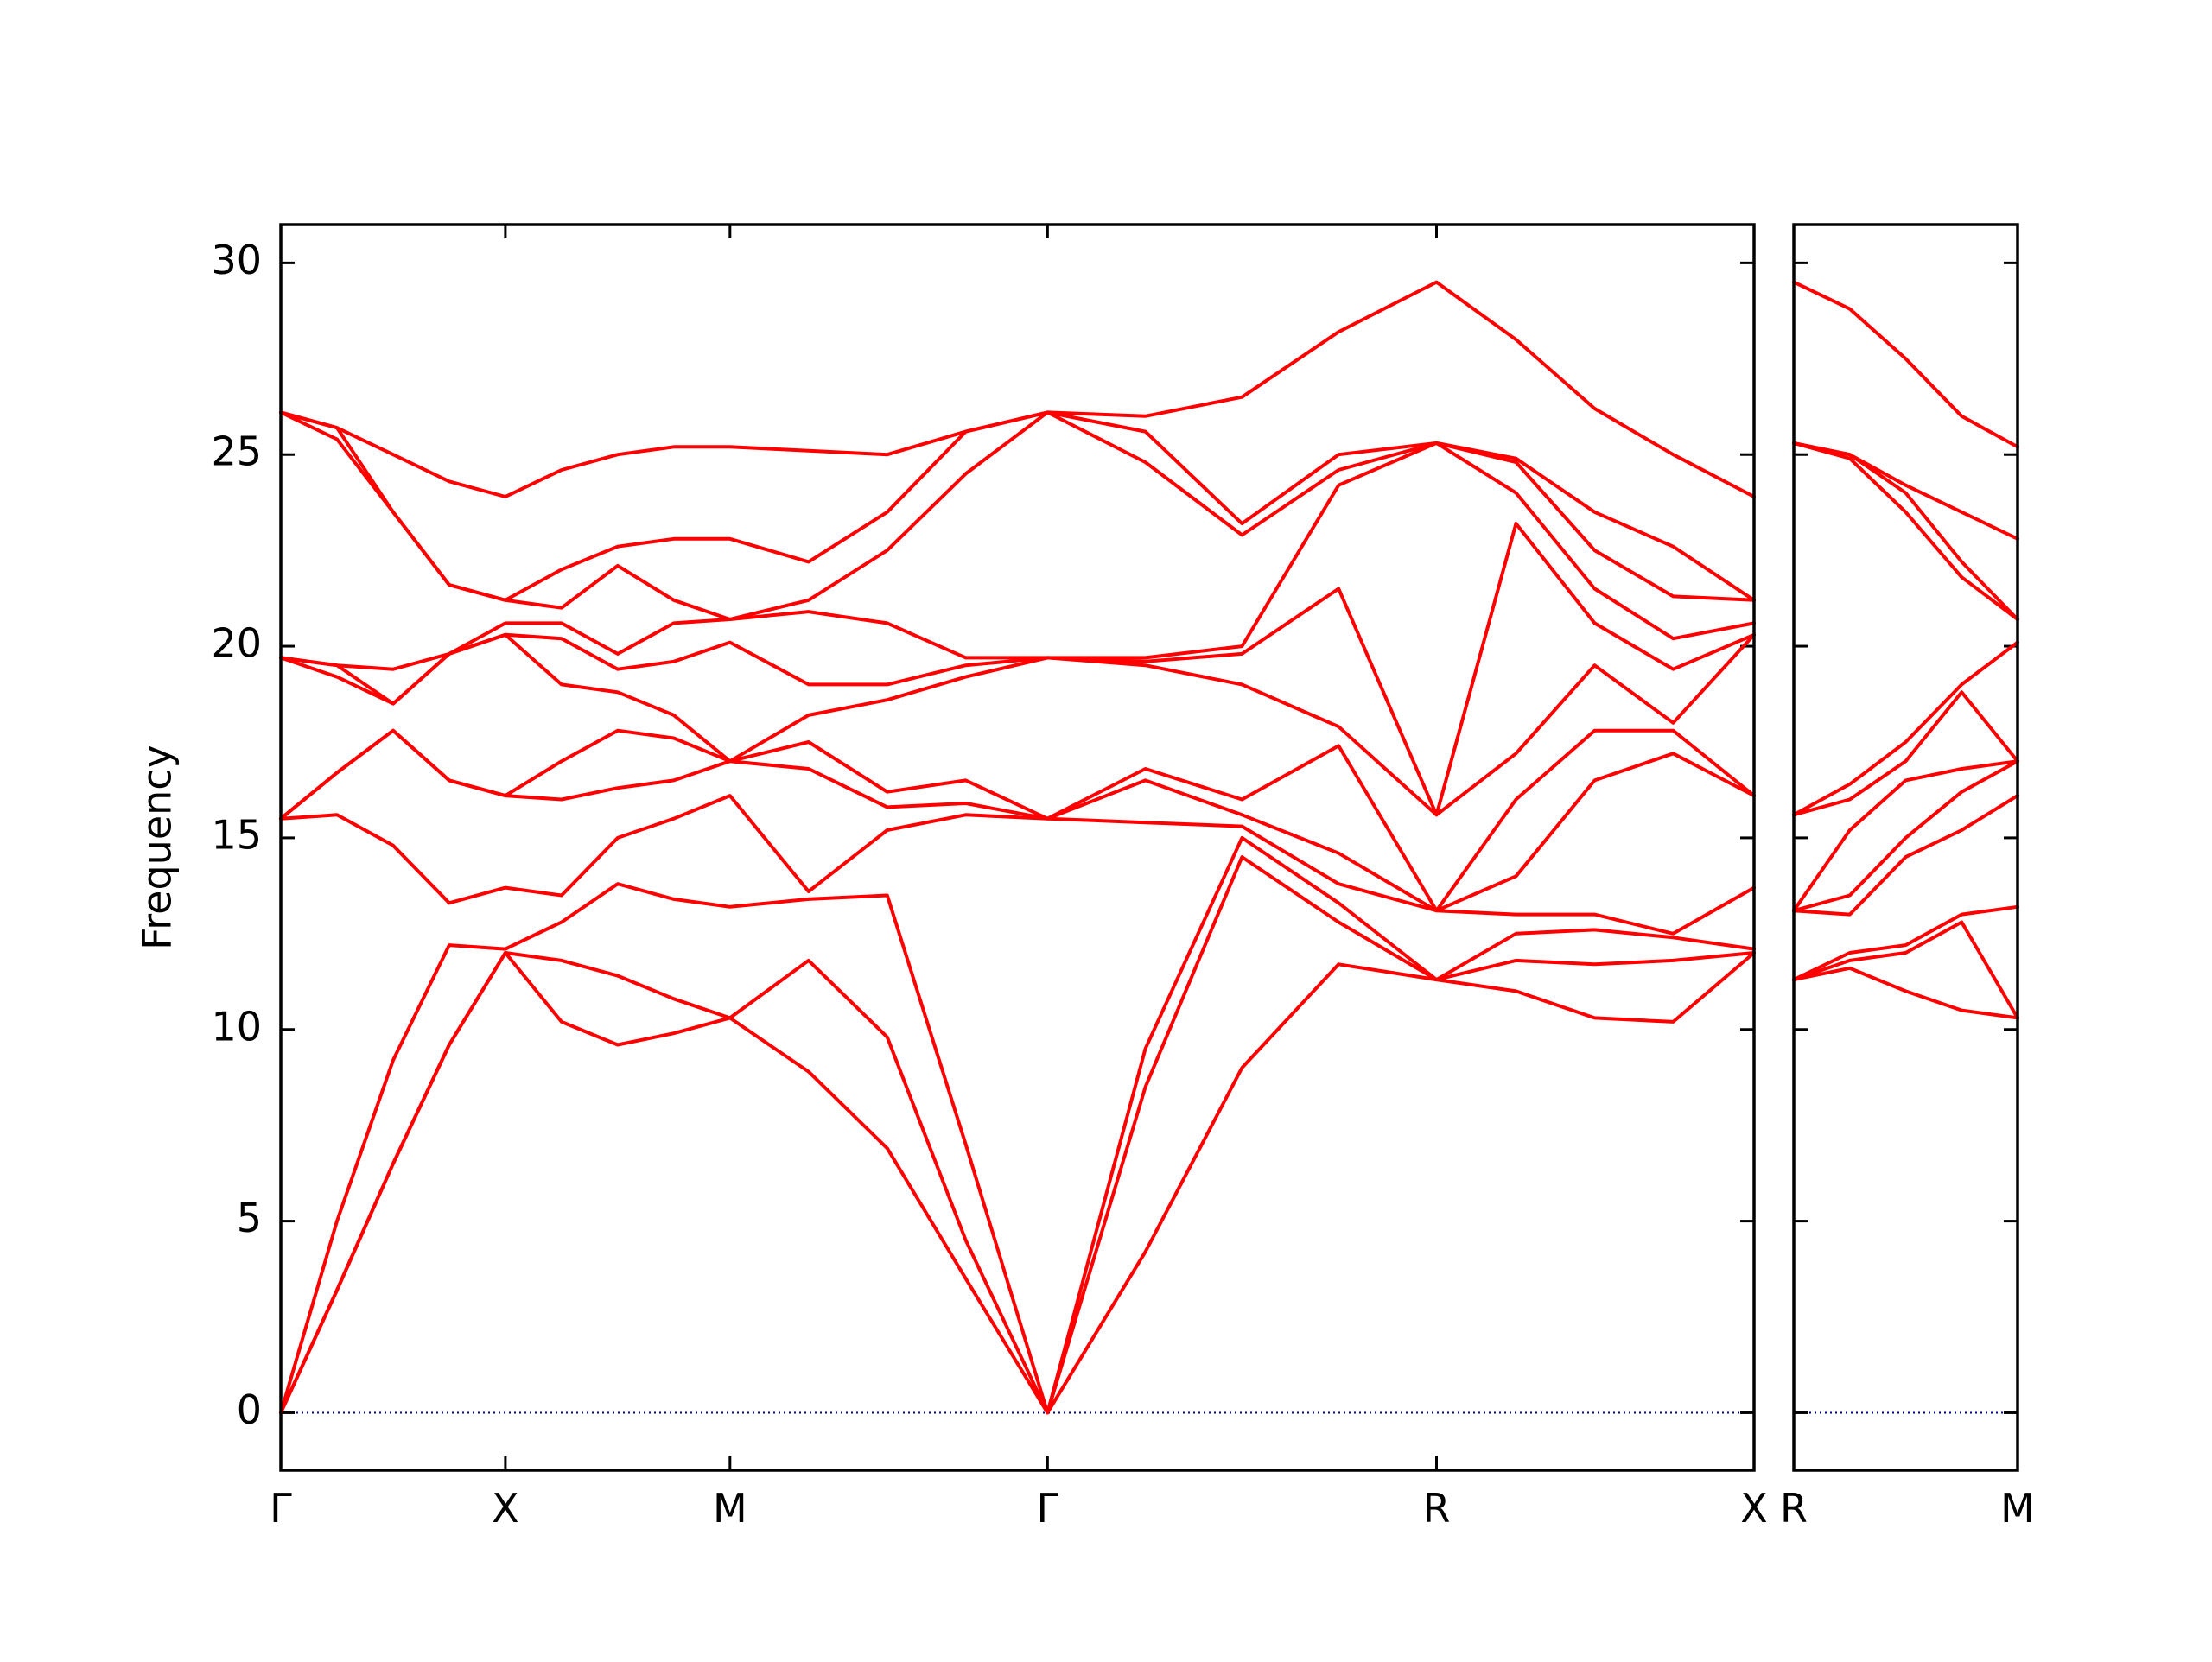 This screenshot has width=2212, height=1662. What do you see at coordinates (249, 1218) in the screenshot?
I see `y-tick-label: 5` at bounding box center [249, 1218].